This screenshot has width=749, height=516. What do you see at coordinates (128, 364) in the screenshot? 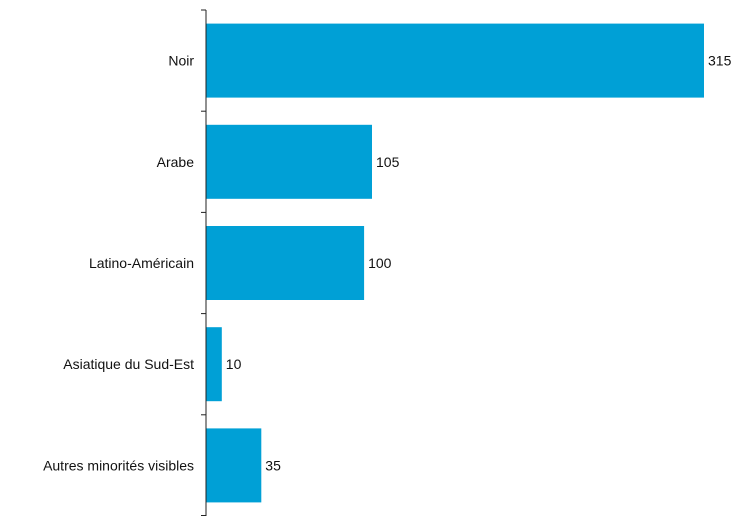
I see `category-label-4: Asiatique du Sud-Est` at bounding box center [128, 364].